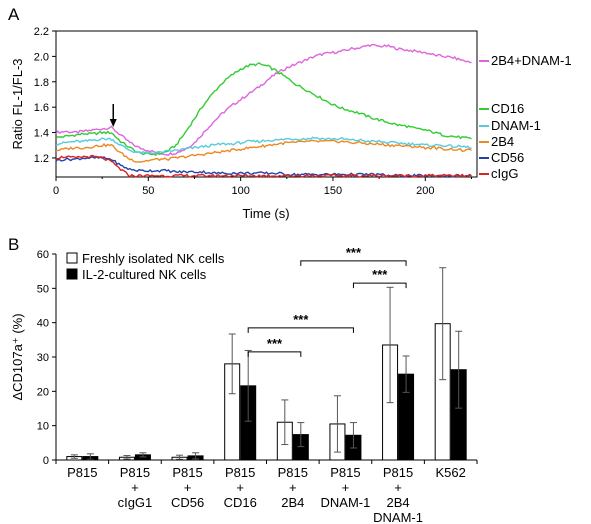 The height and width of the screenshot is (524, 591). Describe the element at coordinates (45, 95) in the screenshot. I see `line-chart-y-ticks: 1.2 1.4 1.6 1.8 2.0 2.2` at that location.